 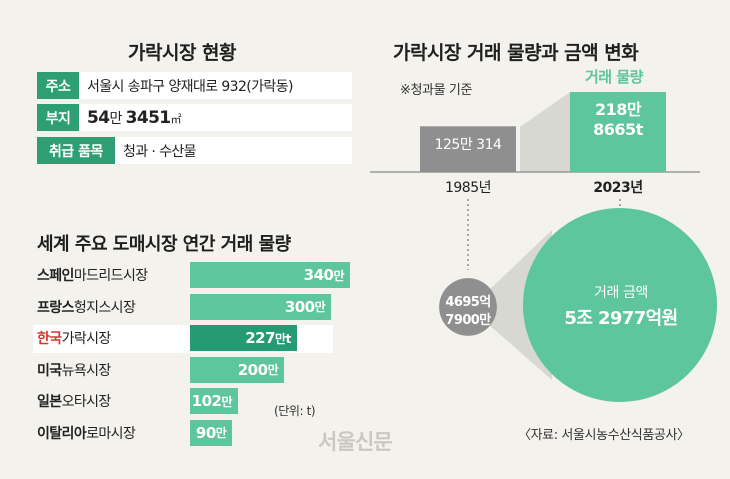 I want to click on amount-1985-line1: 4695억, so click(x=468, y=302).